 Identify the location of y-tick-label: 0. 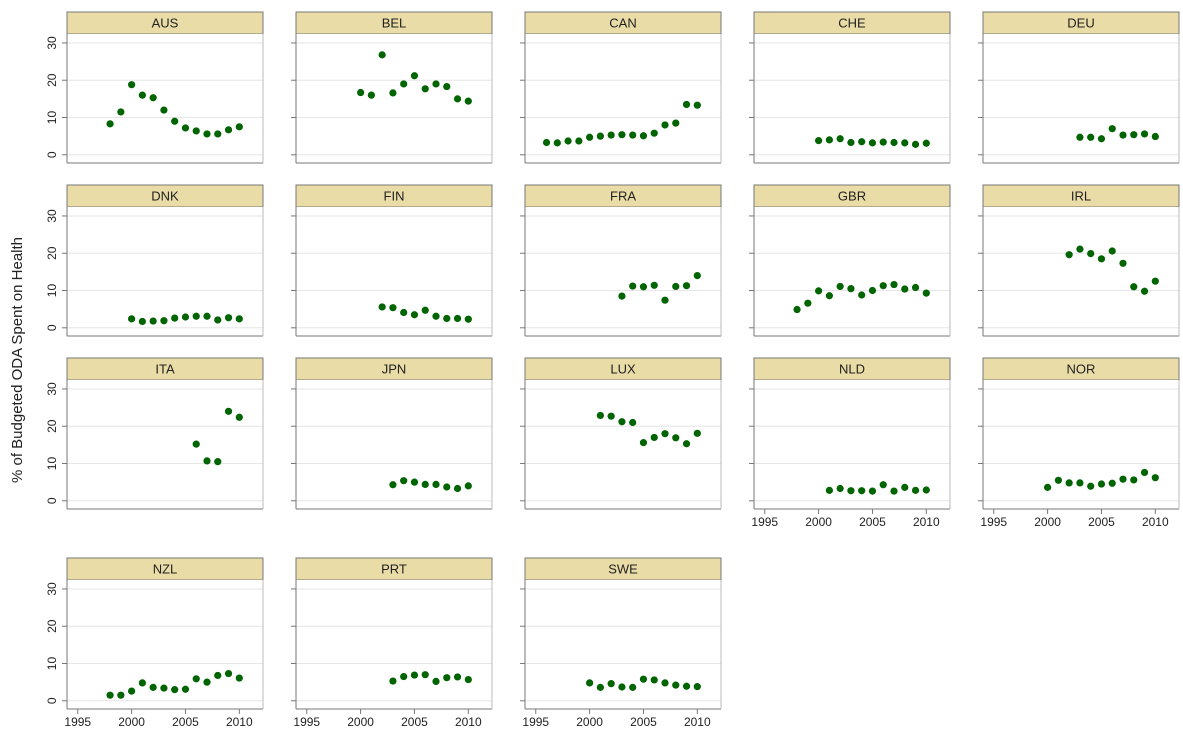
(52, 700).